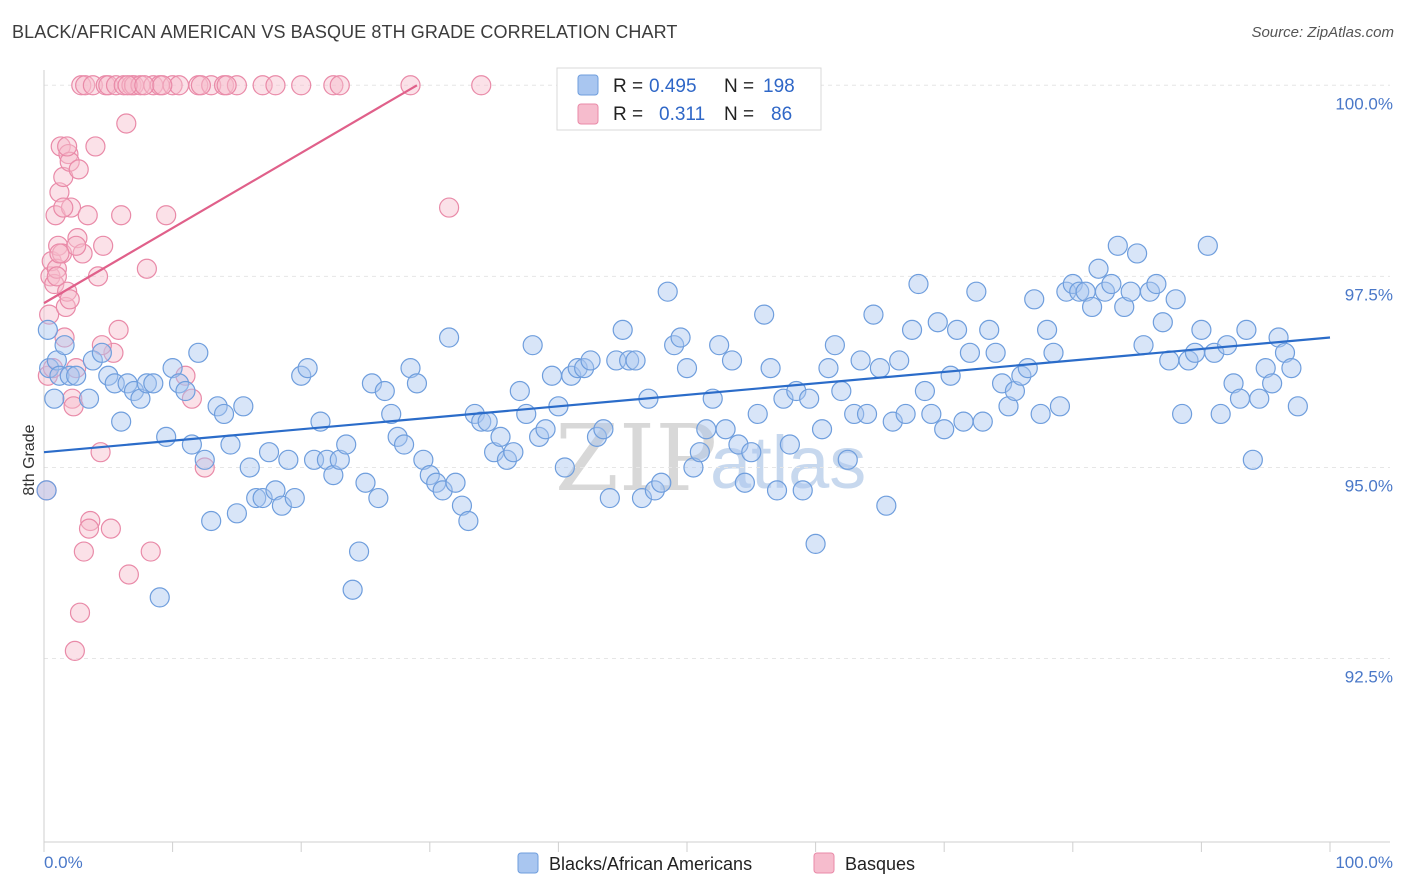  I want to click on y-tick-labels: 92.5% 95.0% 97.5% 100.0%, so click(1364, 390).